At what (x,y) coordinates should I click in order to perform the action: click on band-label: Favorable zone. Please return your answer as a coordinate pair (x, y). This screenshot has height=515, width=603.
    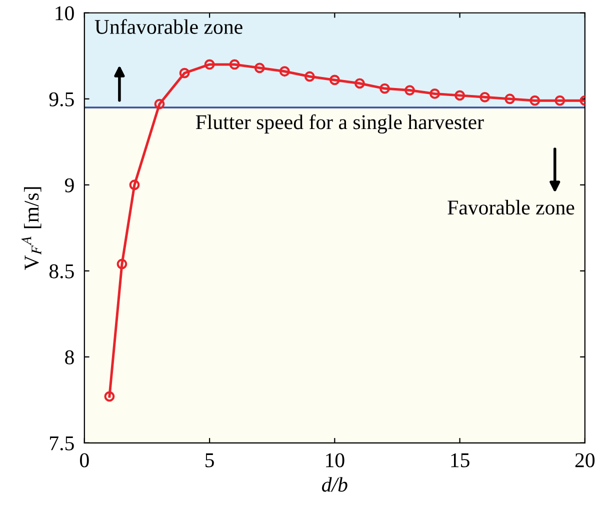
    Looking at the image, I should click on (511, 207).